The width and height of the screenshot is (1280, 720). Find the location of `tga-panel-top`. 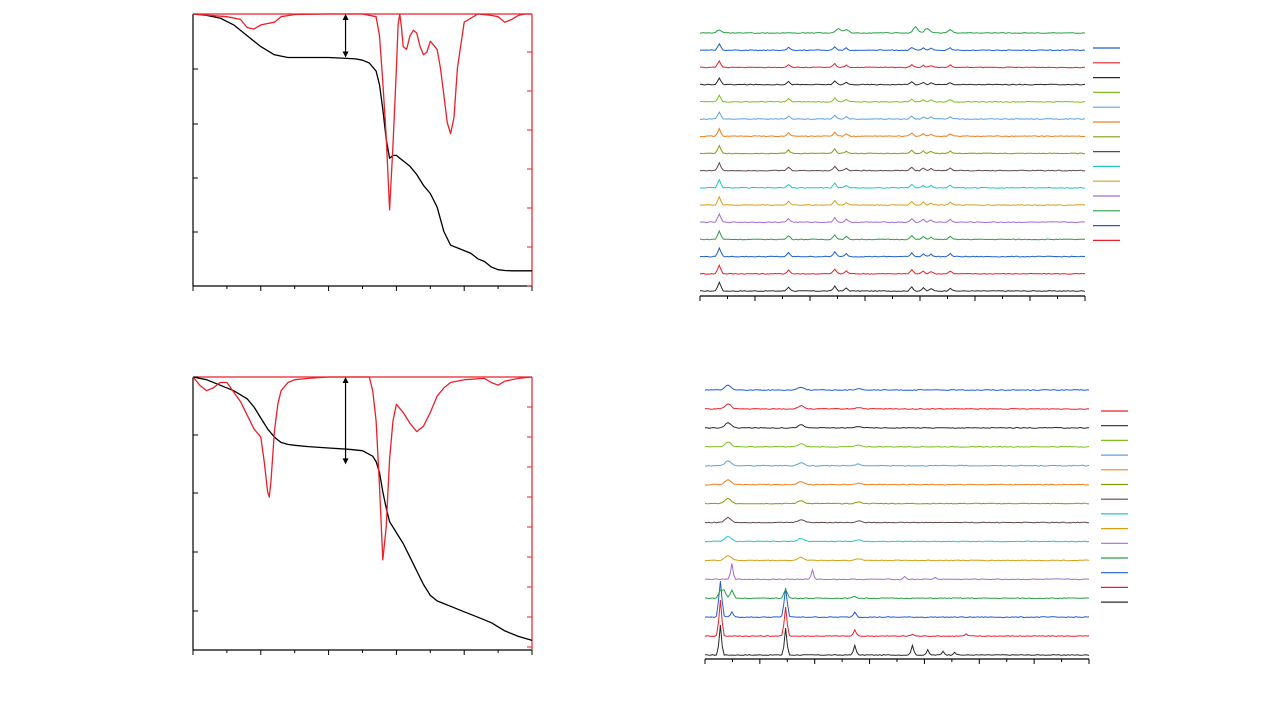

tga-panel-top is located at coordinates (362, 152).